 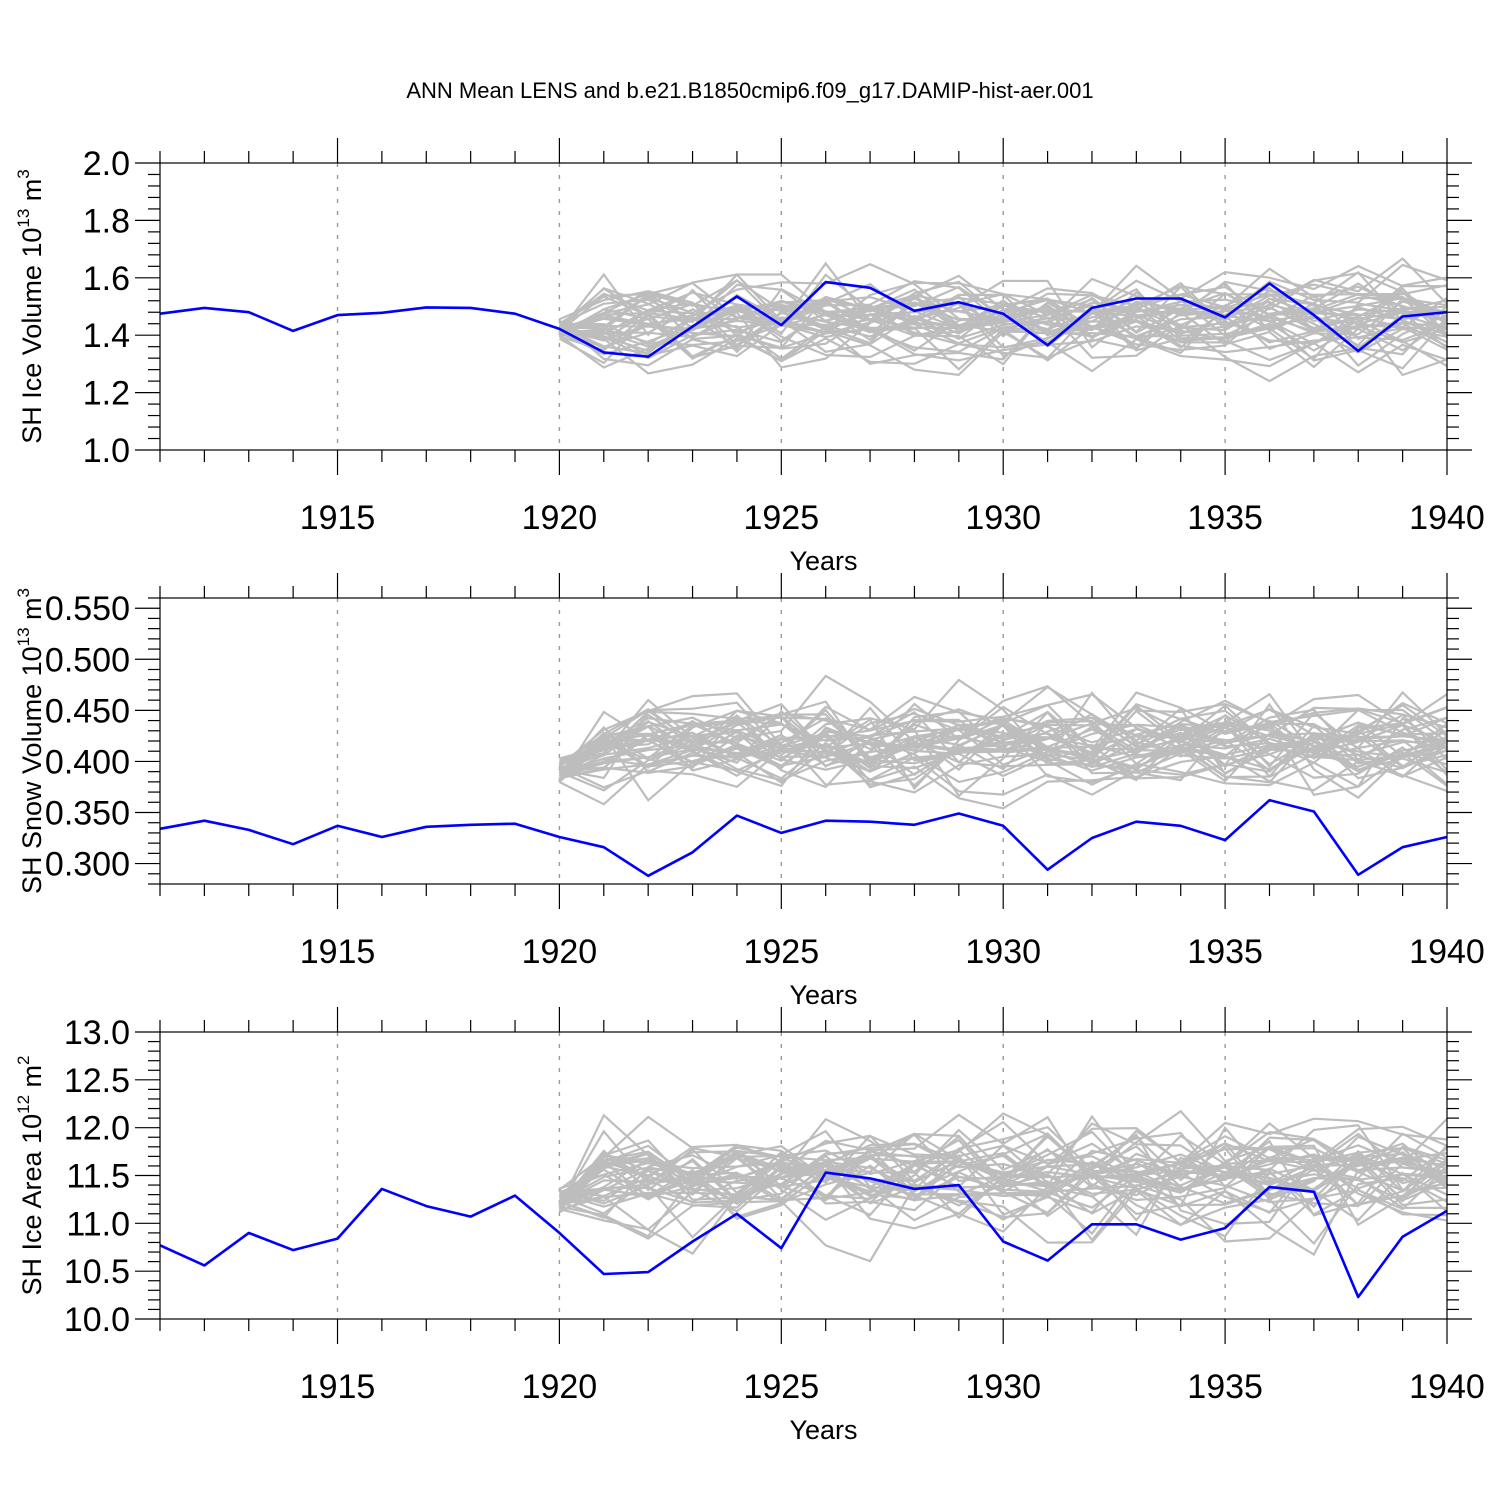 What do you see at coordinates (87, 865) in the screenshot?
I see `y-tick-label: 0.300` at bounding box center [87, 865].